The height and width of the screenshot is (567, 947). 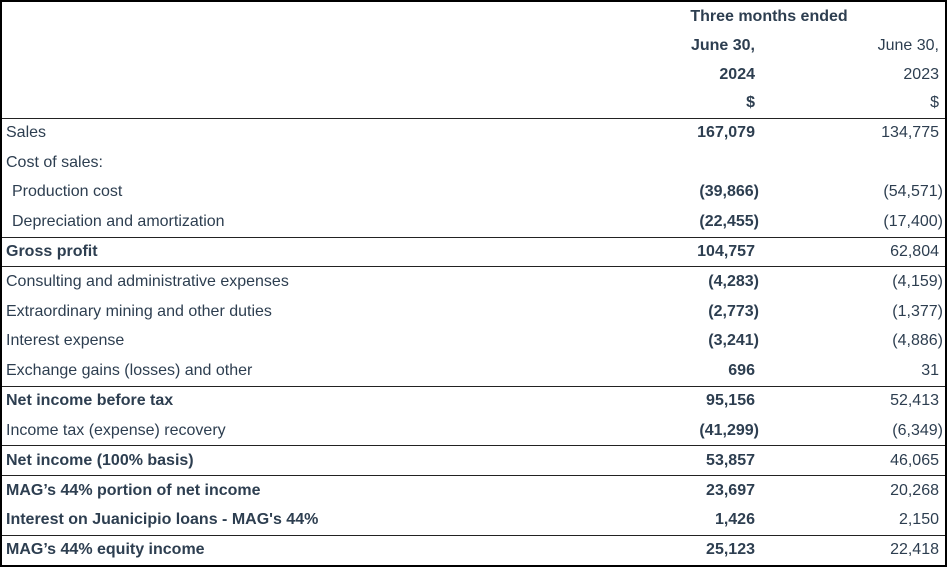 I want to click on value-2024, so click(x=677, y=163).